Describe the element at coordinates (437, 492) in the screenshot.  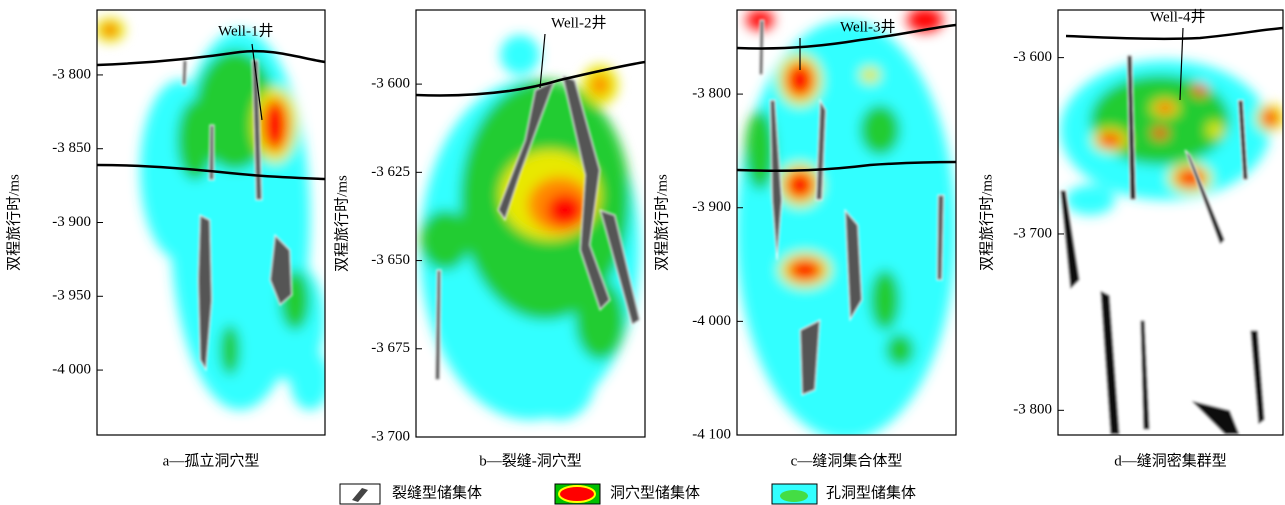
I see `legend-label: 裂缝型储集体` at that location.